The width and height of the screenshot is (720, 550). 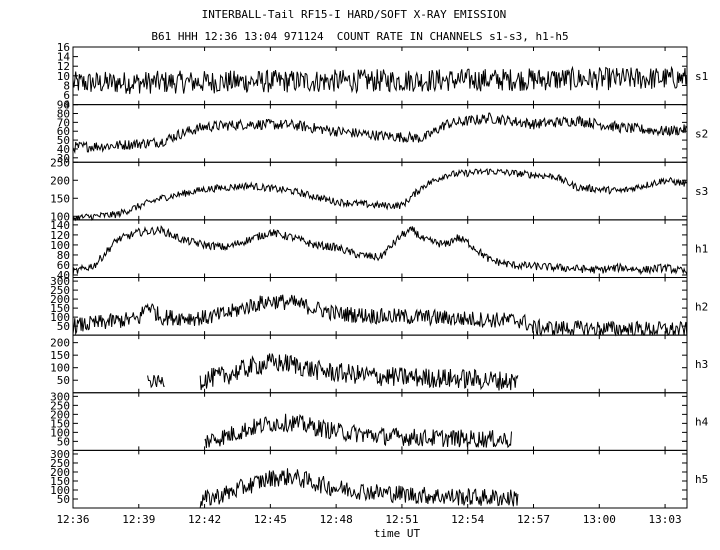 I want to click on xtick-label: 12:45, so click(x=270, y=519).